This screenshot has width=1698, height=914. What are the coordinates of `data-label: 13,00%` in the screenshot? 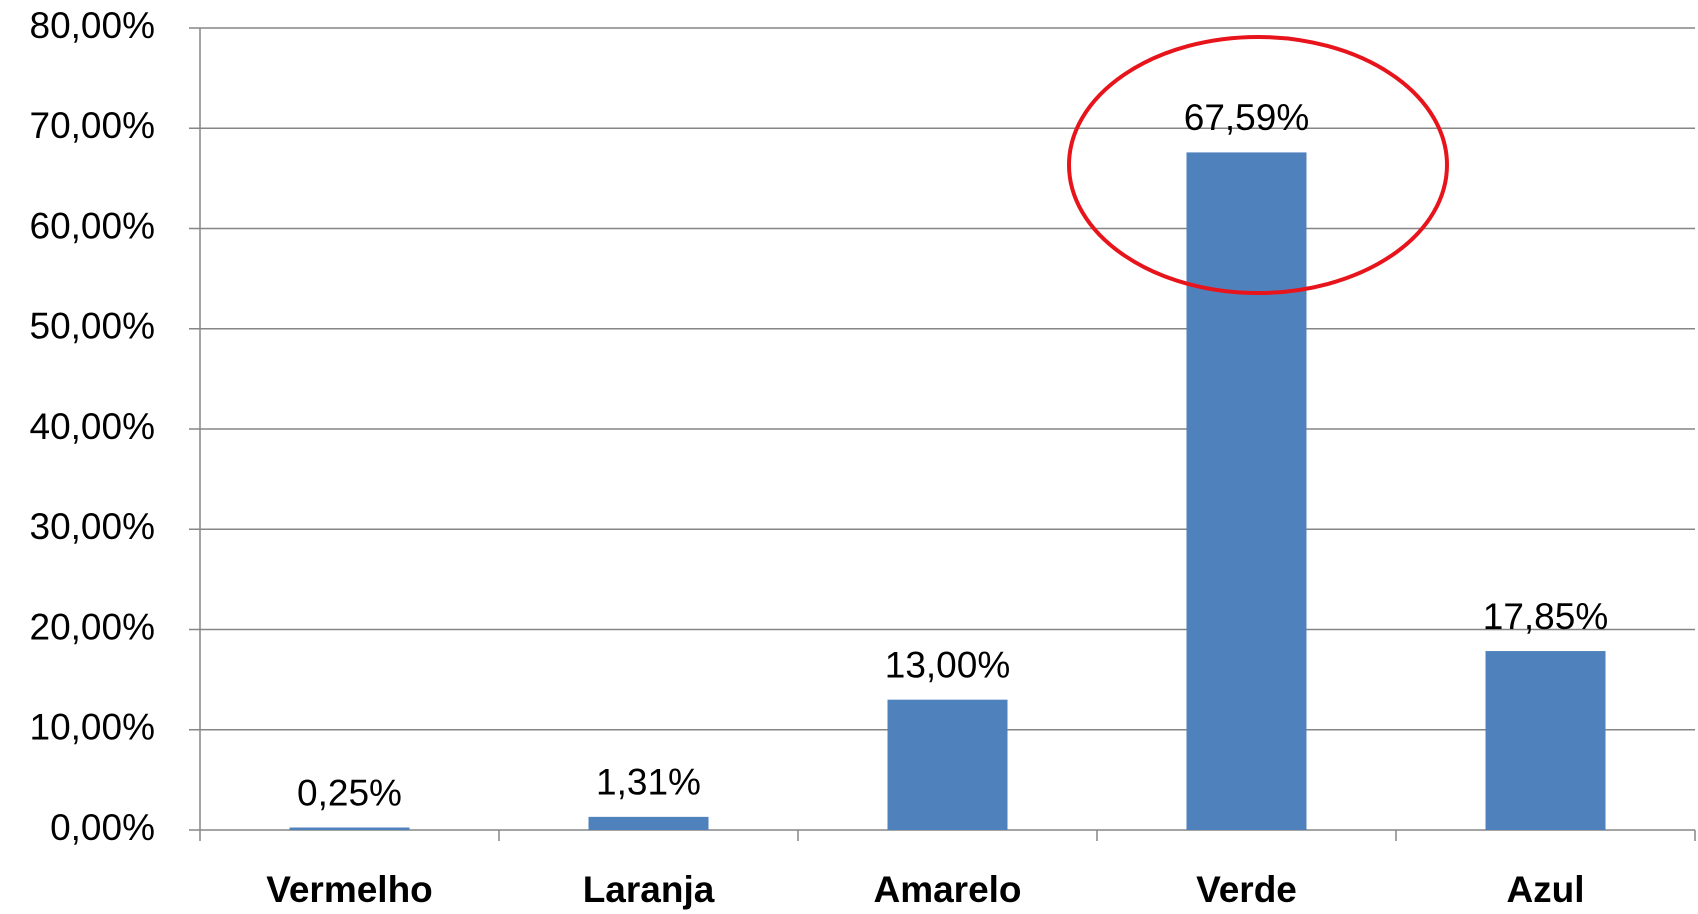 It's located at (948, 664).